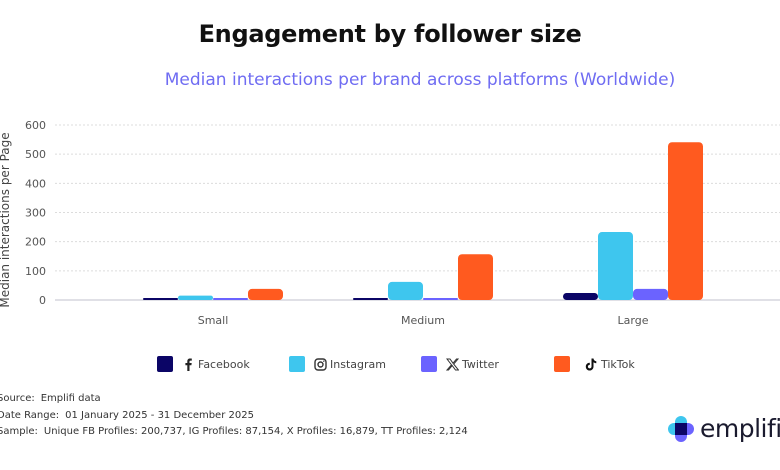 This screenshot has height=470, width=780. What do you see at coordinates (159, 415) in the screenshot?
I see `date-range-value: 01 January 2025 - 31 December 2025` at bounding box center [159, 415].